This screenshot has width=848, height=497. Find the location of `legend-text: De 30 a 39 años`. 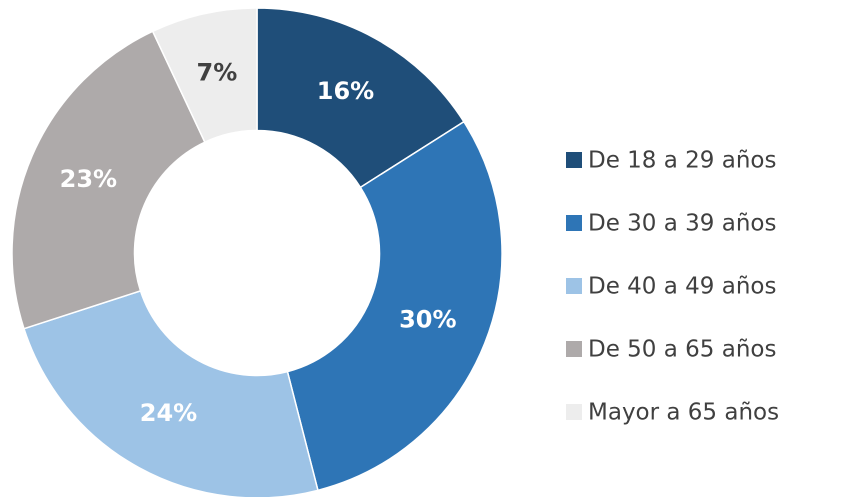

legend-text: De 30 a 39 años is located at coordinates (682, 224).